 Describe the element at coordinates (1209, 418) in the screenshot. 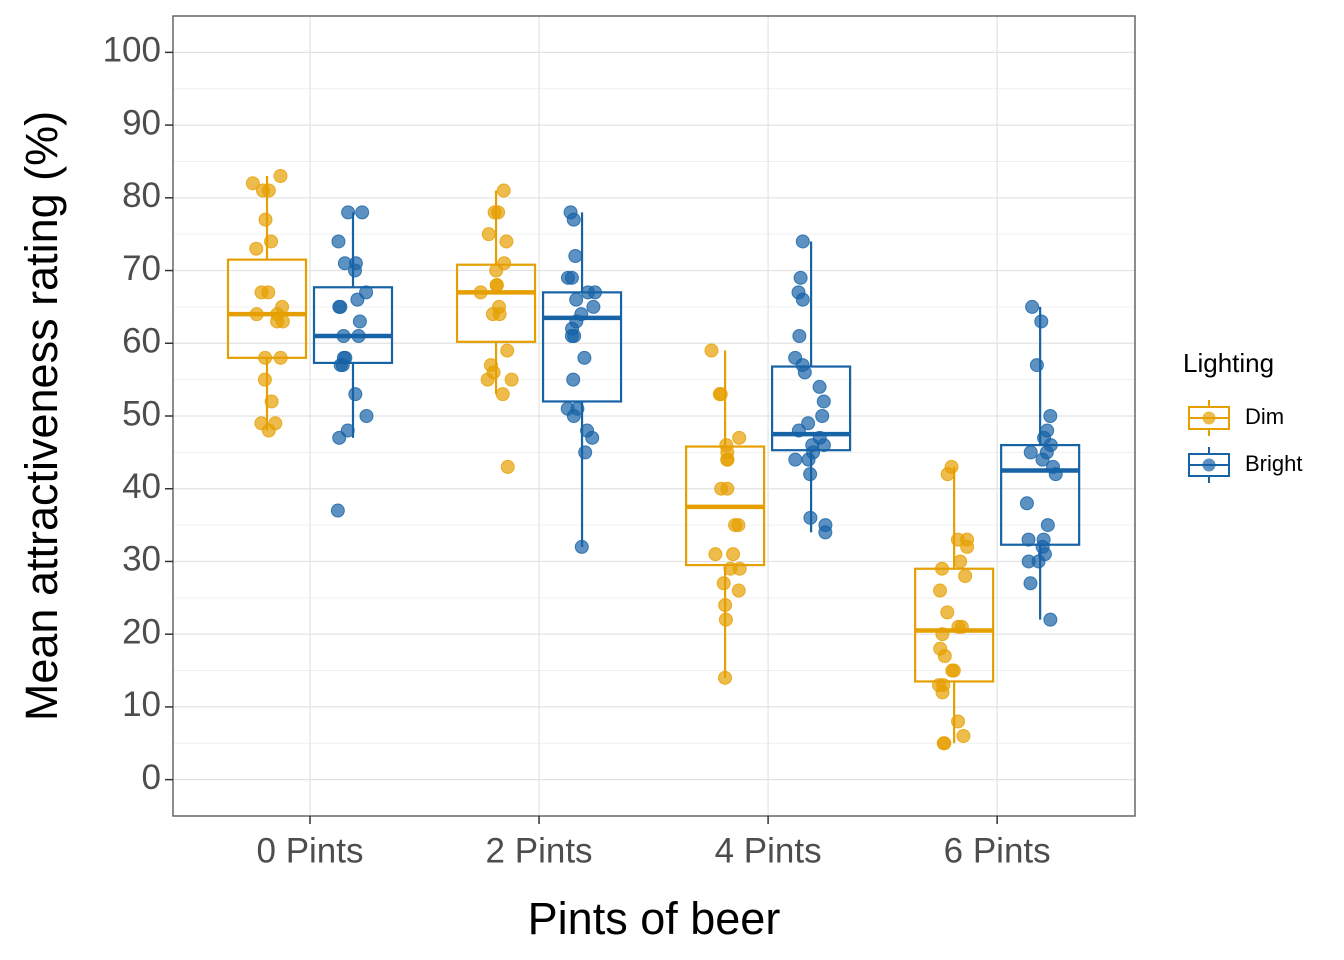

I see `legend-point` at that location.